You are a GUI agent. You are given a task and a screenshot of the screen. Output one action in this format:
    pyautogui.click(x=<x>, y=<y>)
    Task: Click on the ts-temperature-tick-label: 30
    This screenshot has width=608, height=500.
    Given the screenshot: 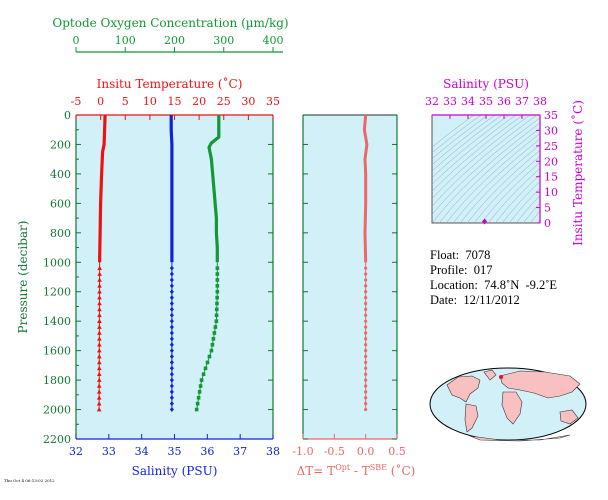 What is the action you would take?
    pyautogui.click(x=551, y=130)
    